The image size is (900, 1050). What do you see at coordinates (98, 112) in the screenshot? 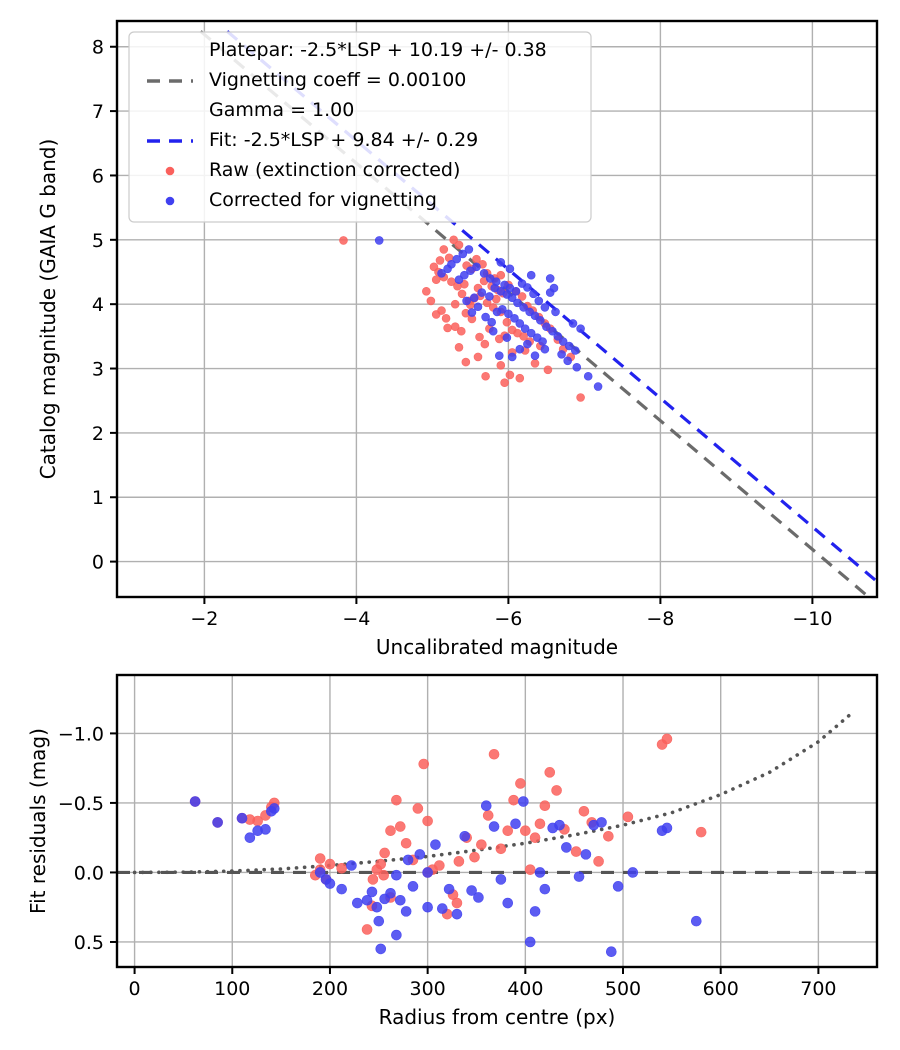
I see `y-tick-label: 7` at bounding box center [98, 112].